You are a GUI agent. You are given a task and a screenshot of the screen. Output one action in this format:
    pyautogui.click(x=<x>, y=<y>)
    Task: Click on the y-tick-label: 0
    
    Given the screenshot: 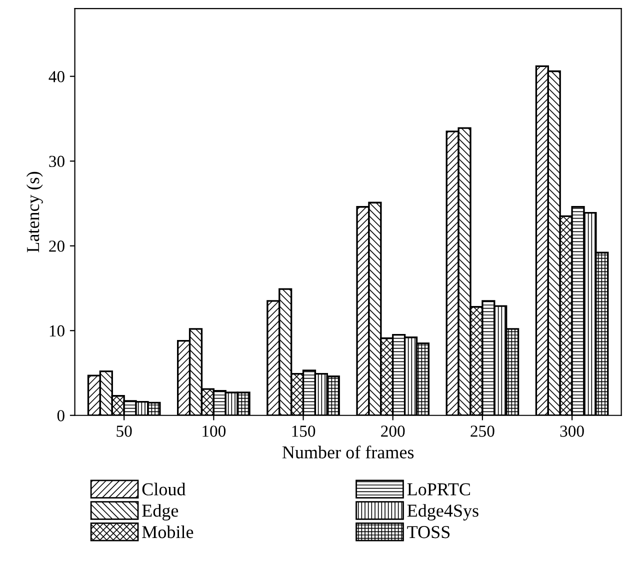 What is the action you would take?
    pyautogui.click(x=60, y=416)
    